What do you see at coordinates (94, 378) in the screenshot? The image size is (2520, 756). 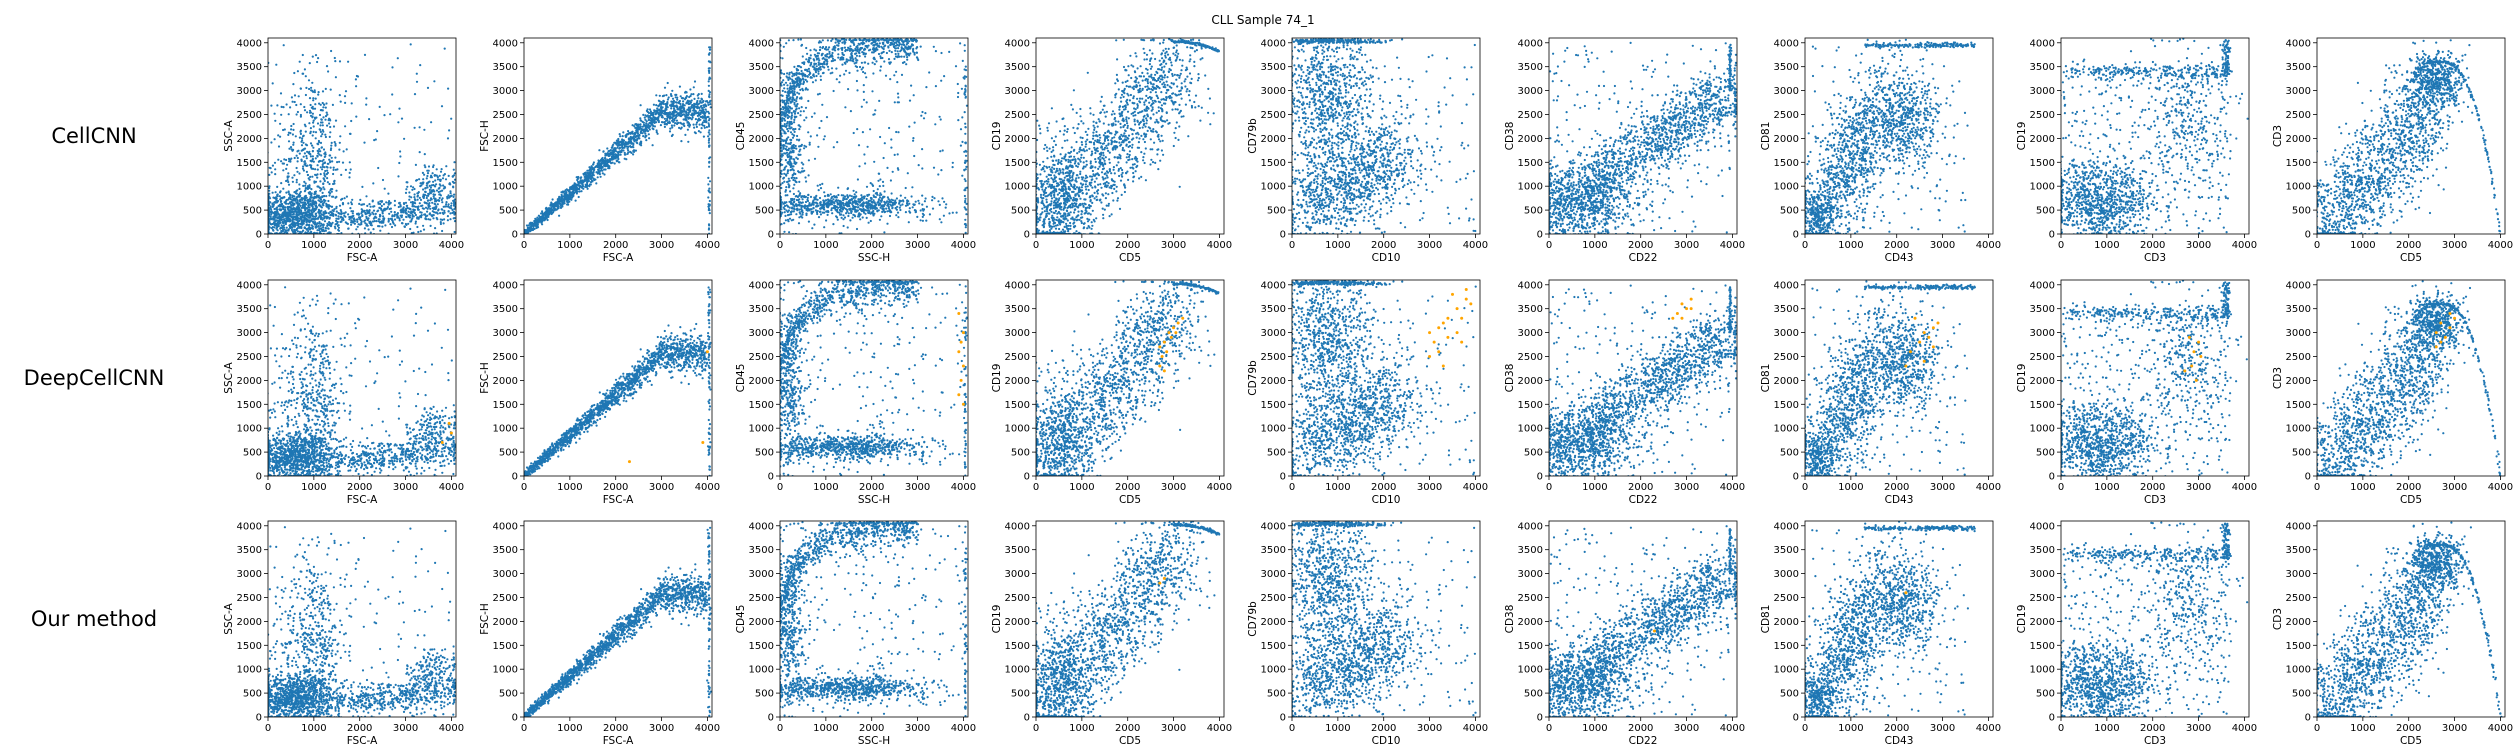 I see `row-label: DeepCellCNN` at bounding box center [94, 378].